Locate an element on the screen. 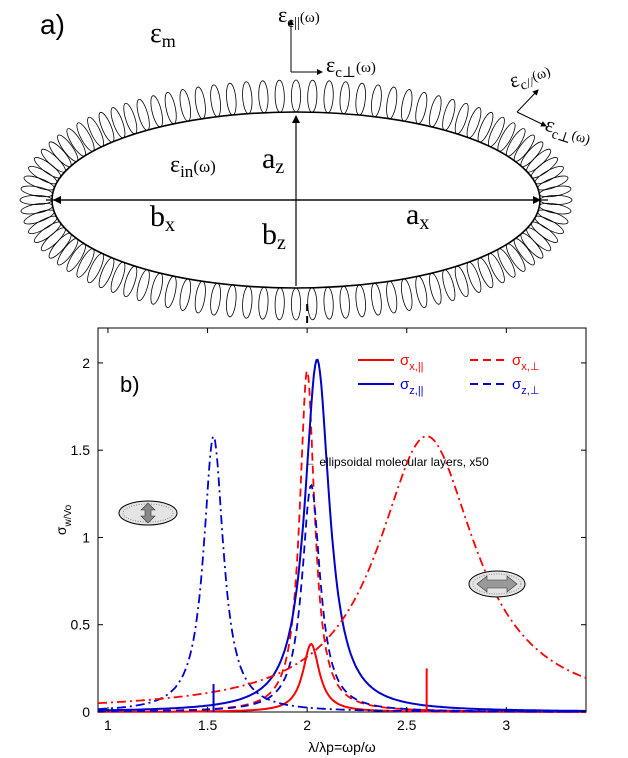 Image resolution: width=628 pixels, height=758 pixels. ax-label: ax is located at coordinates (417, 216).